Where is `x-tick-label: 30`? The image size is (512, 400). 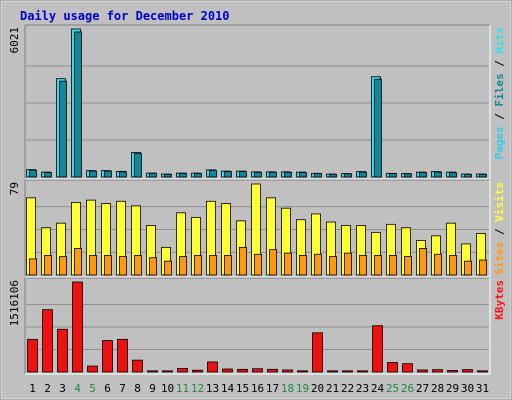
x-tick-label: 30 is located at coordinates (467, 388).